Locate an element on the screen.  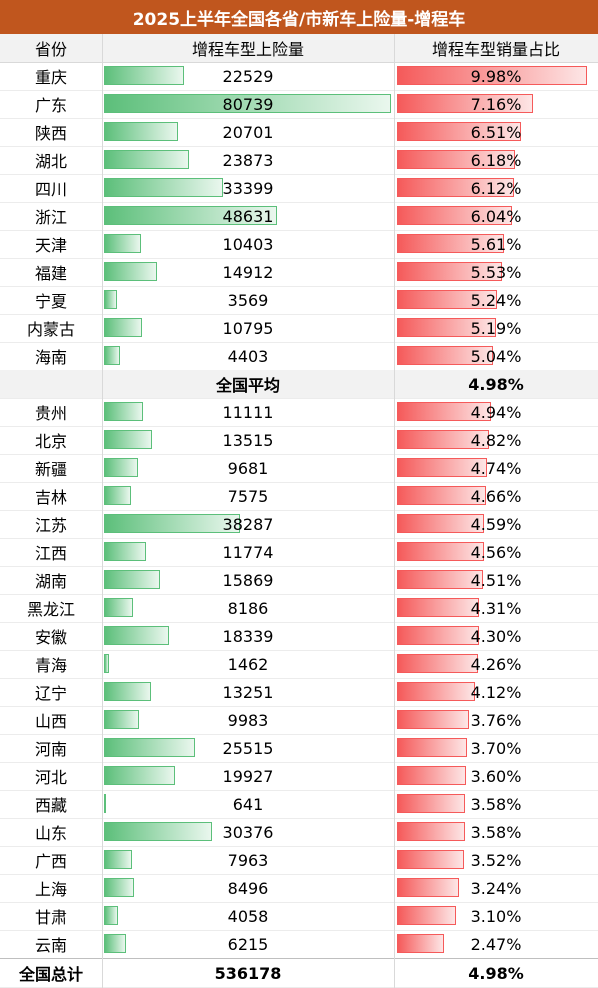
volume-value: 14912 is located at coordinates (248, 272).